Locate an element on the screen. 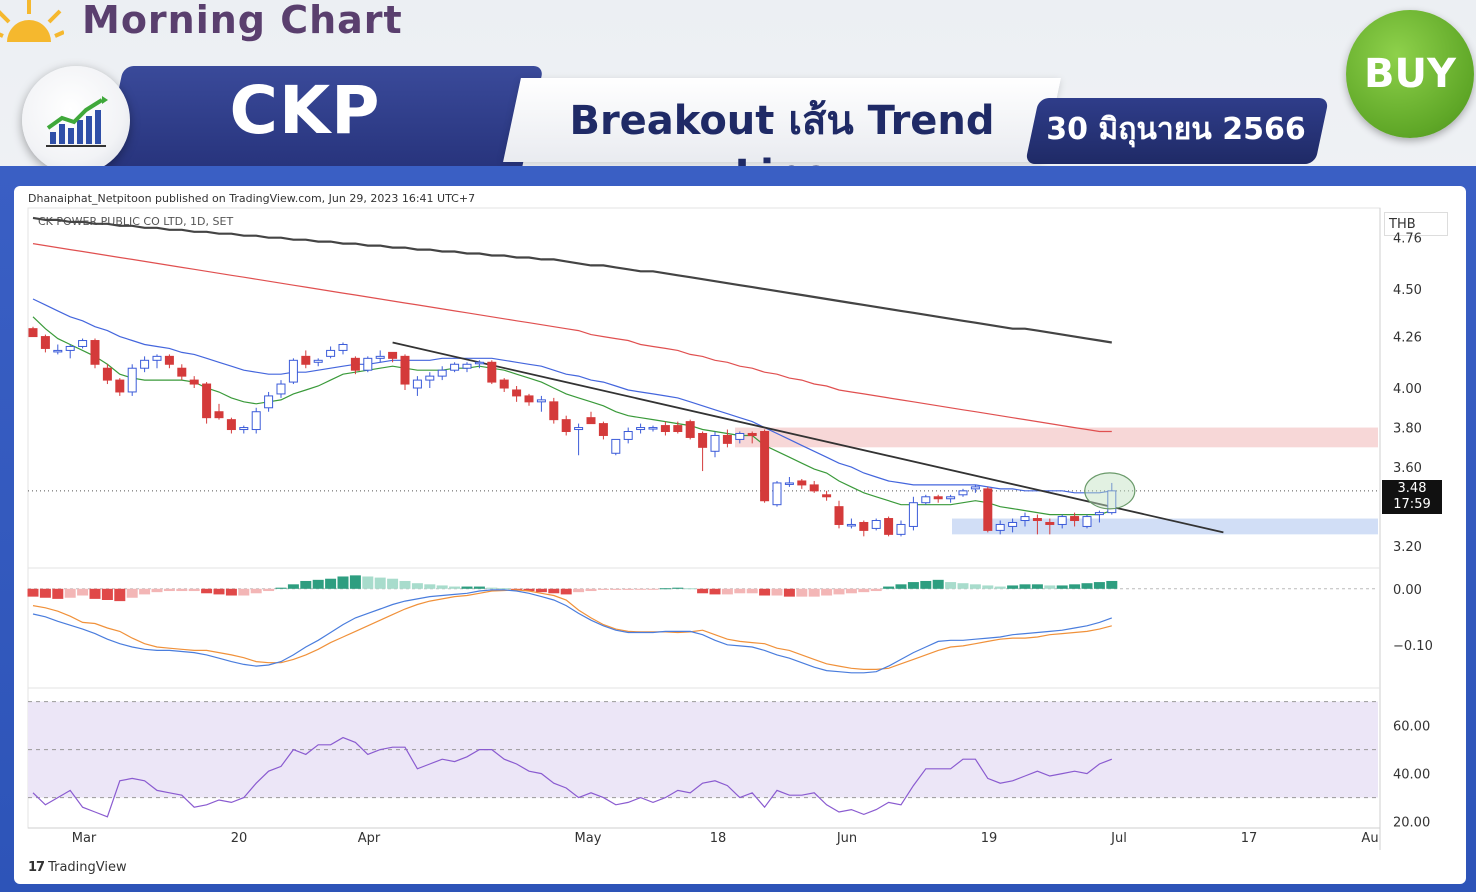  currency-label: THB is located at coordinates (1416, 224).